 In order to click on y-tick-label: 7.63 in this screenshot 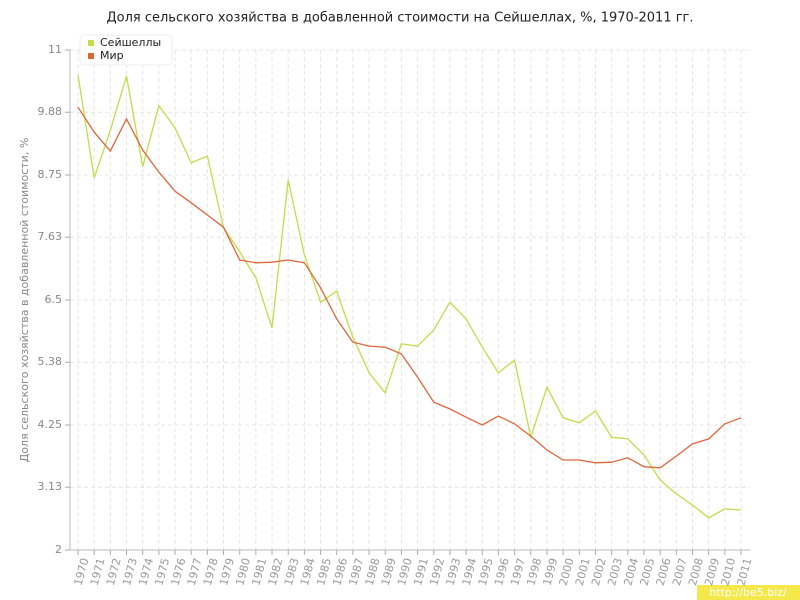, I will do `click(50, 236)`.